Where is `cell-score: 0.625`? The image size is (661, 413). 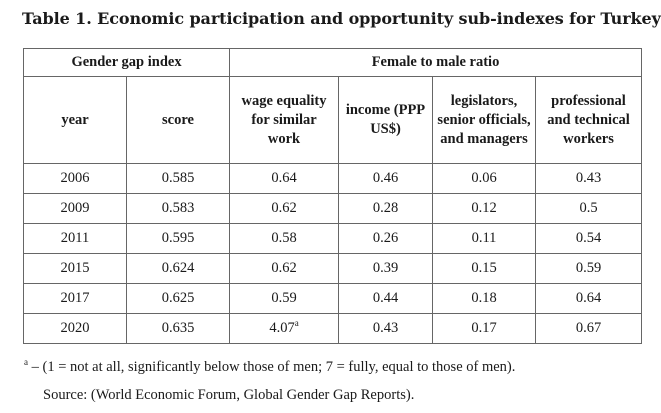 cell-score: 0.625 is located at coordinates (178, 298).